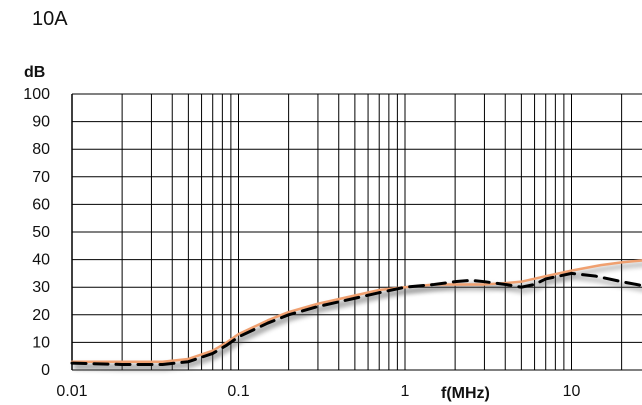 This screenshot has width=642, height=405. I want to click on x-tick-label: 10, so click(572, 391).